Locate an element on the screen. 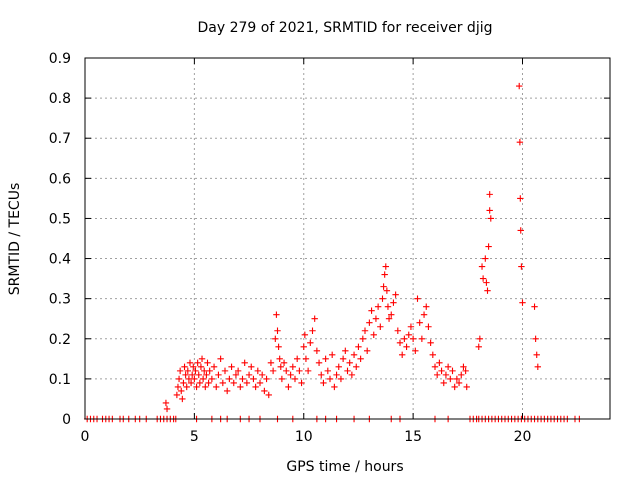 The height and width of the screenshot is (485, 640). x-tick-label: 15 is located at coordinates (413, 437).